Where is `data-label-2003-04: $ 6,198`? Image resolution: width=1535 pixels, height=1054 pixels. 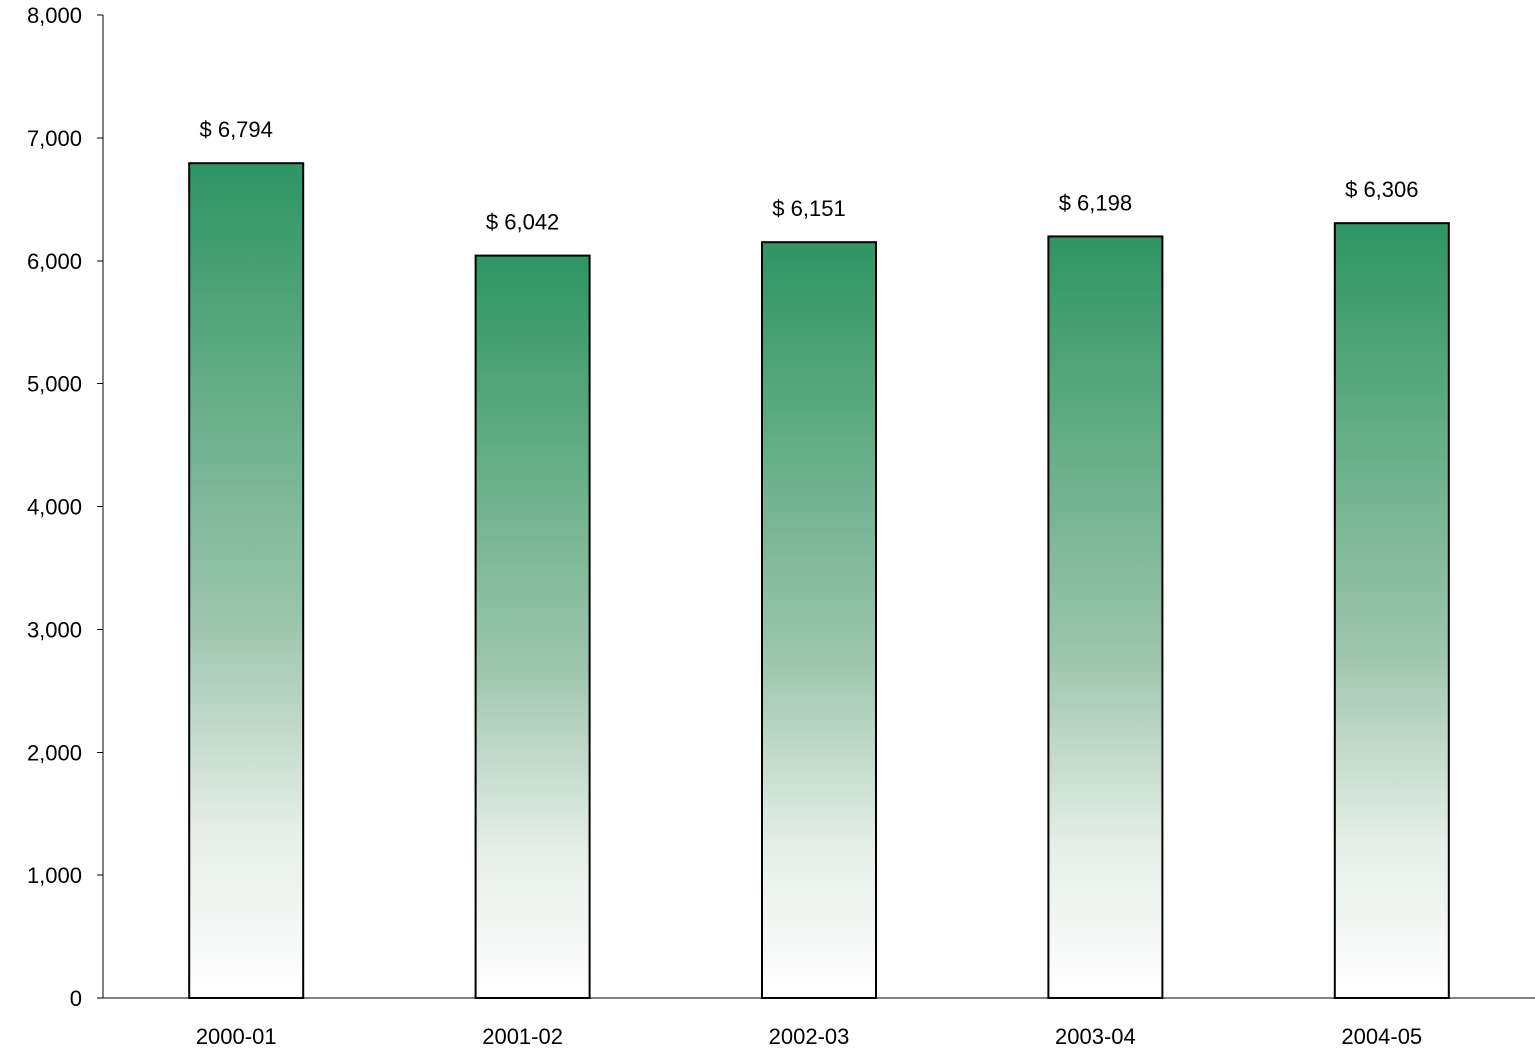 data-label-2003-04: $ 6,198 is located at coordinates (1095, 202).